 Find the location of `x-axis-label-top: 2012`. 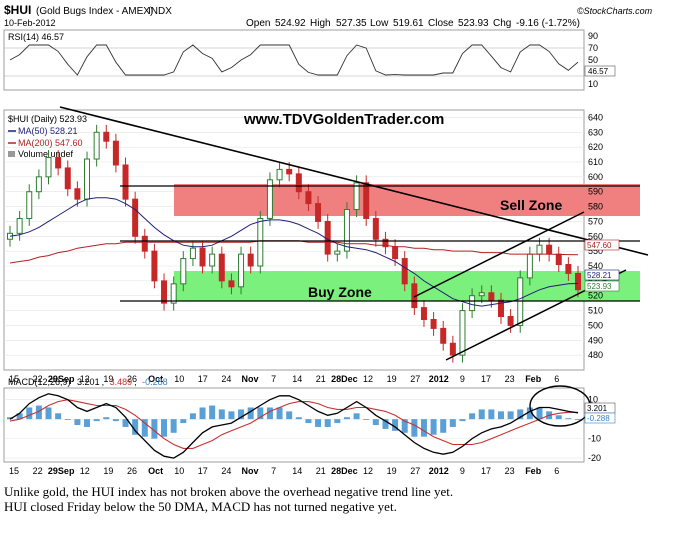

x-axis-label-top: 2012 is located at coordinates (439, 379).